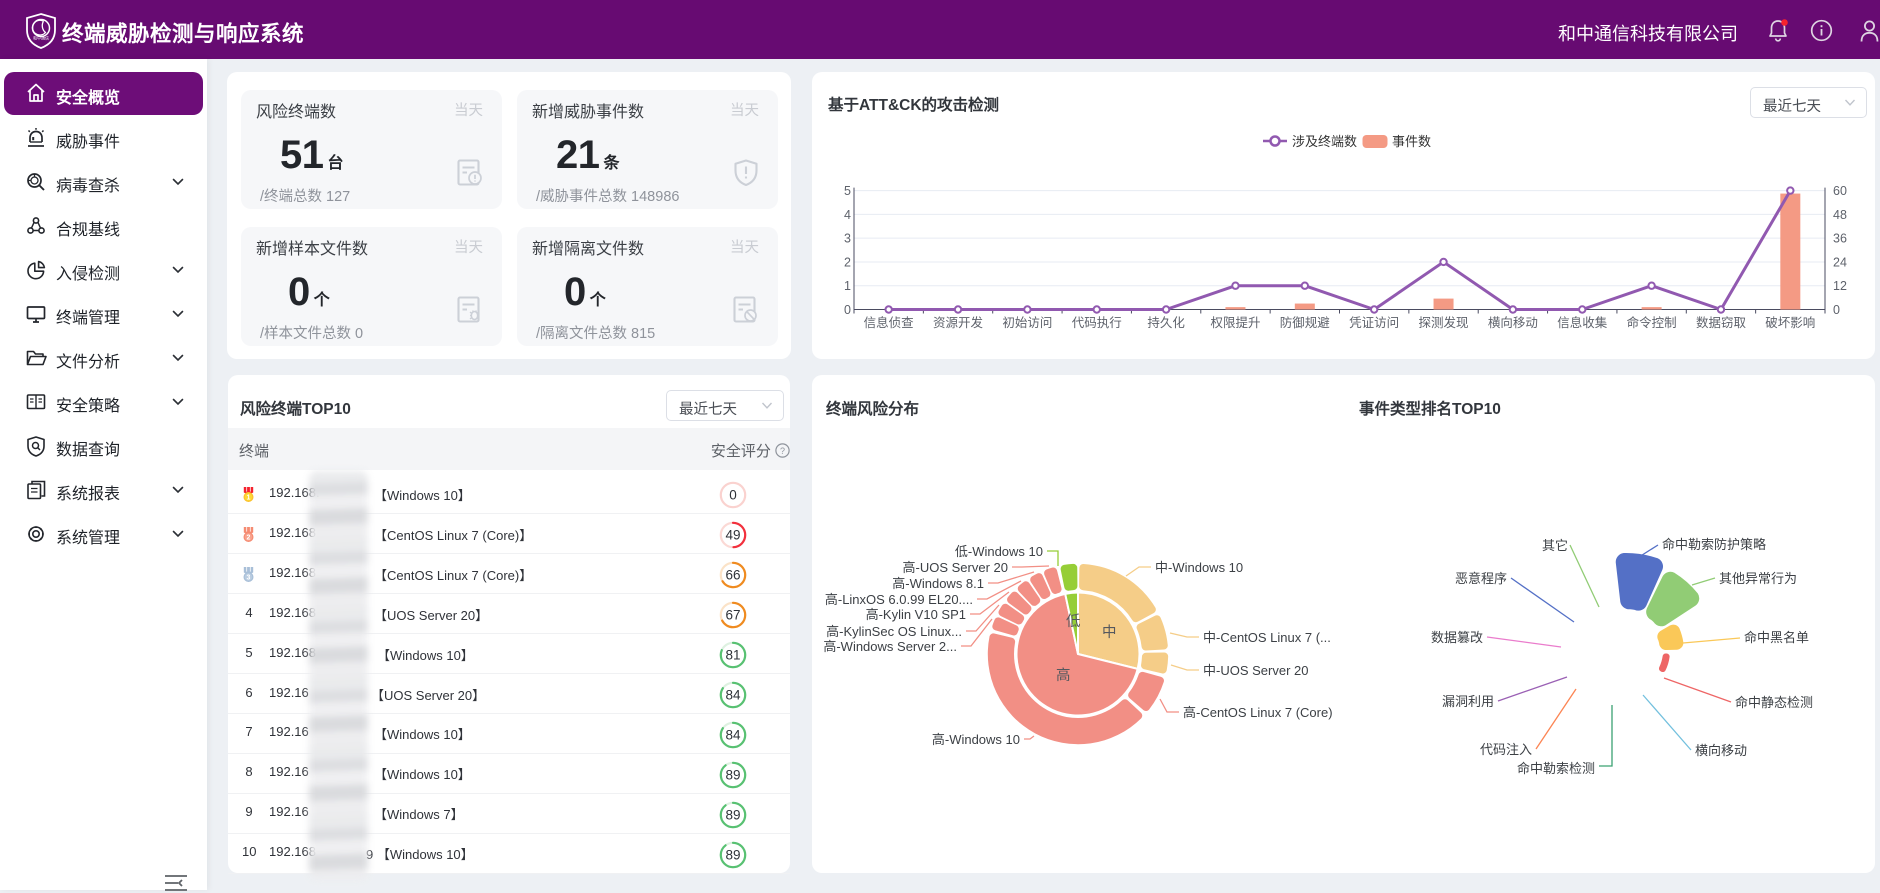 The height and width of the screenshot is (893, 1880). Describe the element at coordinates (916, 614) in the screenshot. I see `svg-text: 高-Kylin V10 SP1` at that location.